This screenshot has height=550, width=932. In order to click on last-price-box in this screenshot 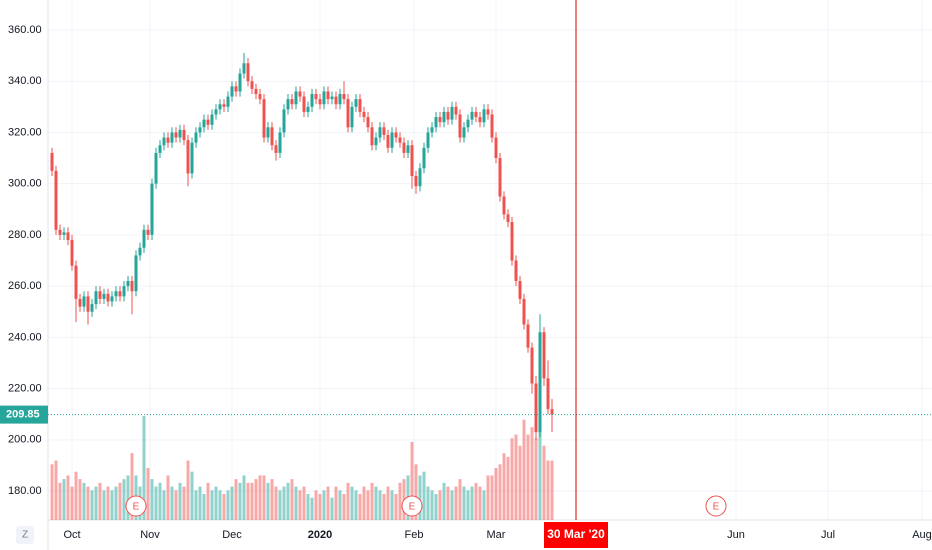, I will do `click(24, 414)`.